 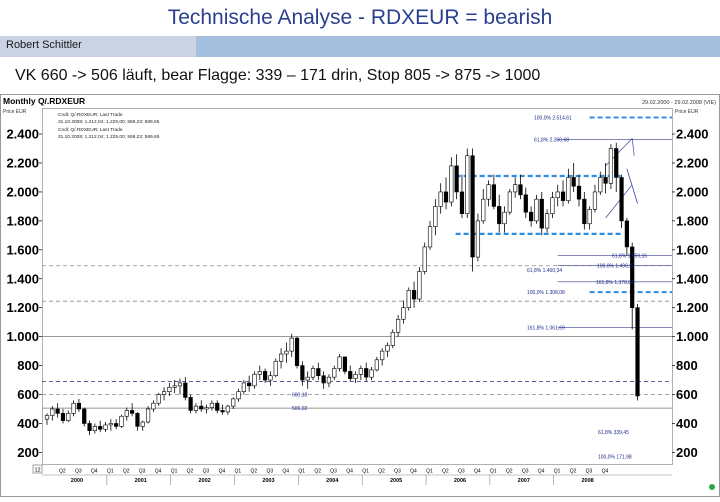 What do you see at coordinates (28, 394) in the screenshot?
I see `y-tick-label-left: 600` at bounding box center [28, 394].